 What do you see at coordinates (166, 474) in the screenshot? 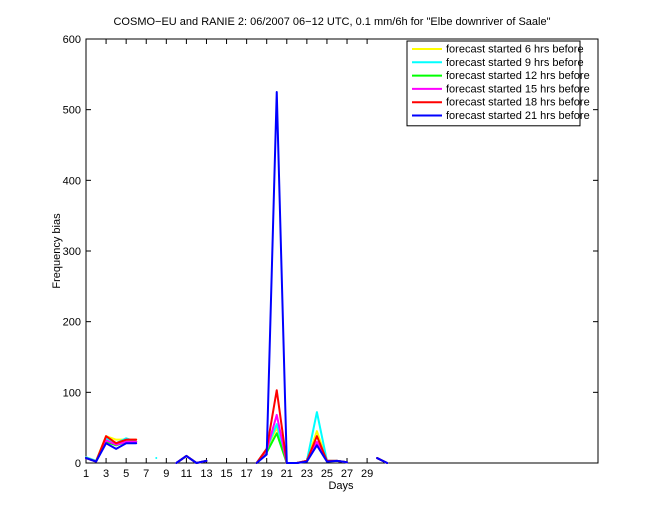
I see `x-tick-label: 9` at bounding box center [166, 474].